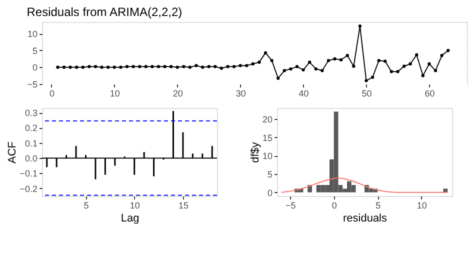 The width and height of the screenshot is (474, 262). Describe the element at coordinates (104, 12) in the screenshot. I see `chart-title: Residuals from ARIMA(2,2,2)` at that location.